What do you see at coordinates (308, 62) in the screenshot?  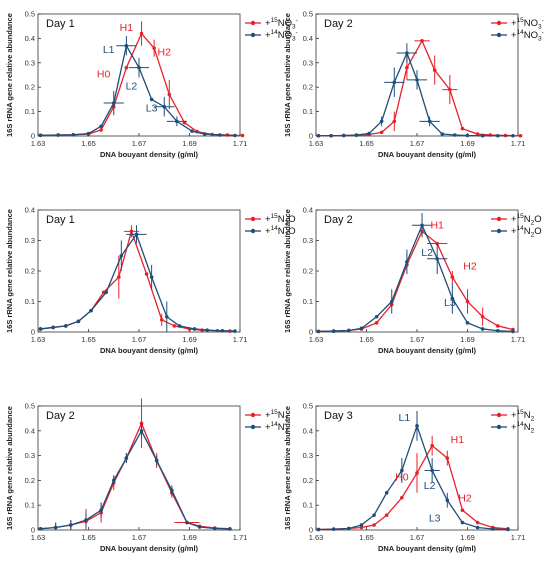 I see `y-tick-label: 0.3` at bounding box center [308, 62].